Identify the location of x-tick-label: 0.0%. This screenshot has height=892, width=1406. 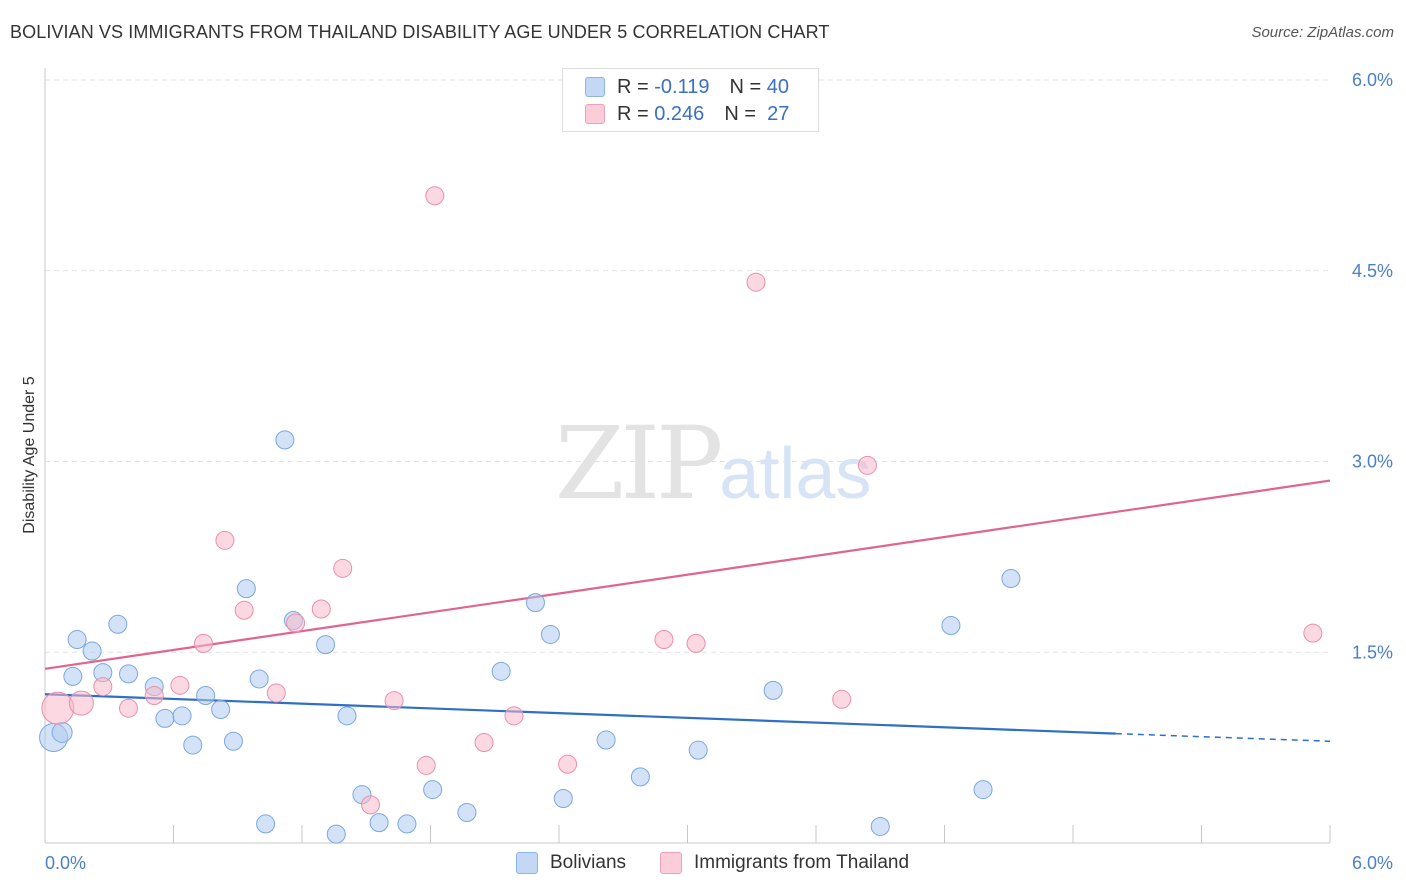
(65, 863).